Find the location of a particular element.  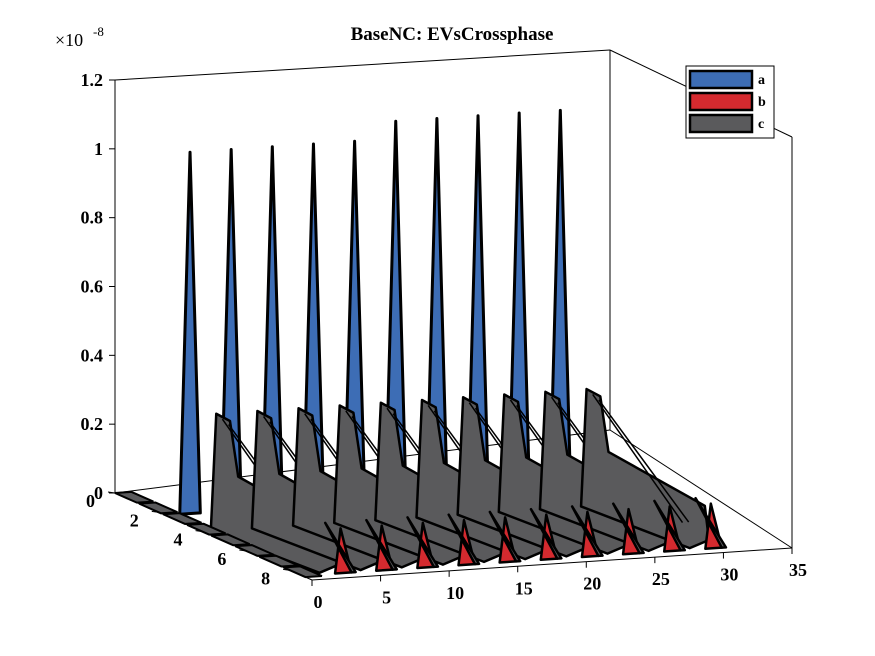

z-tick-label: 0.8 is located at coordinates (92, 218).